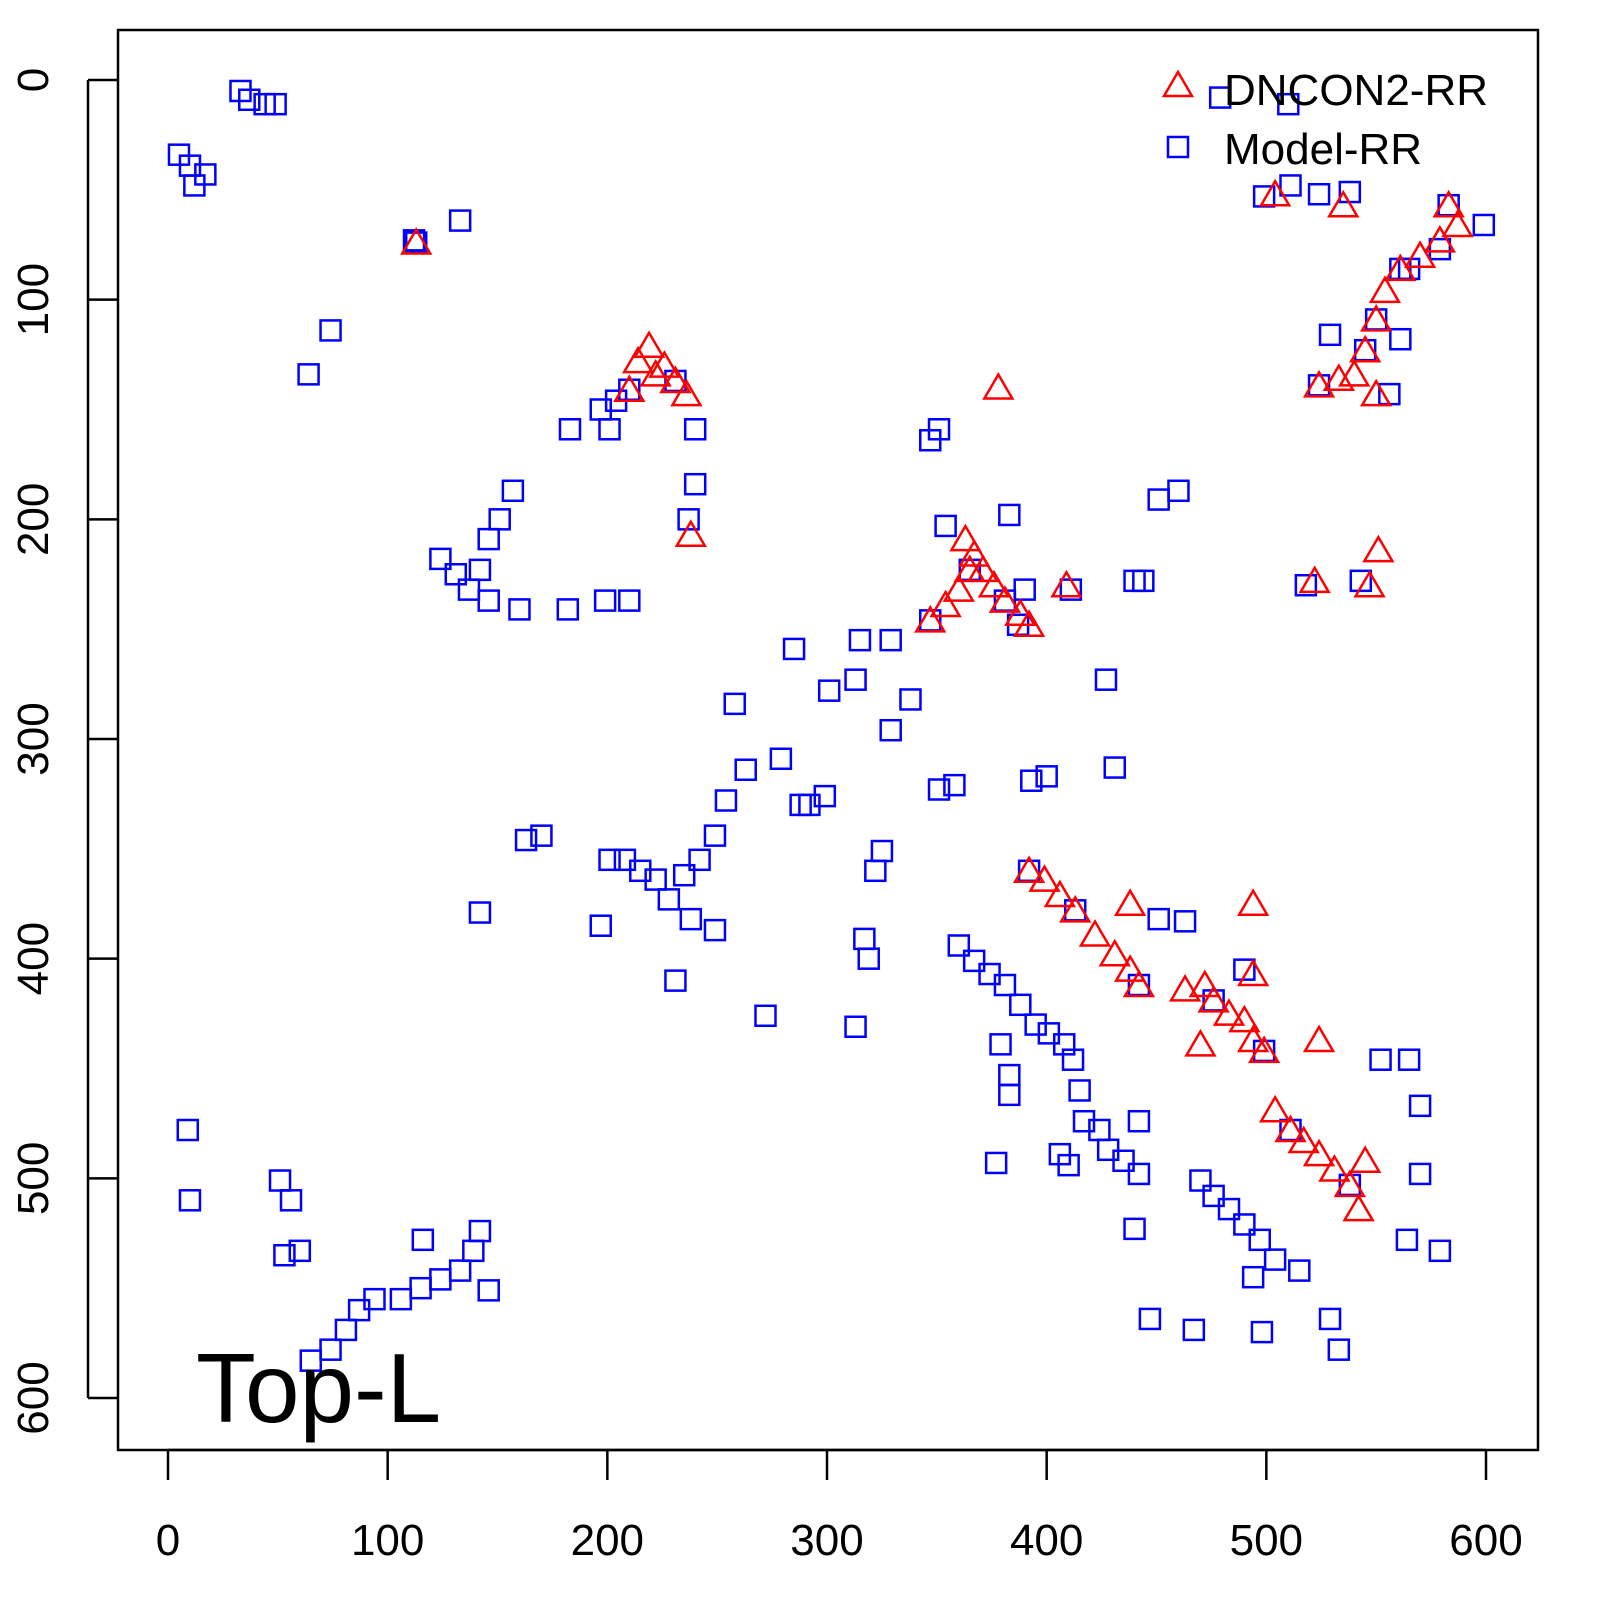 The width and height of the screenshot is (1600, 1600). What do you see at coordinates (33, 738) in the screenshot?
I see `y-tick-label: 300` at bounding box center [33, 738].